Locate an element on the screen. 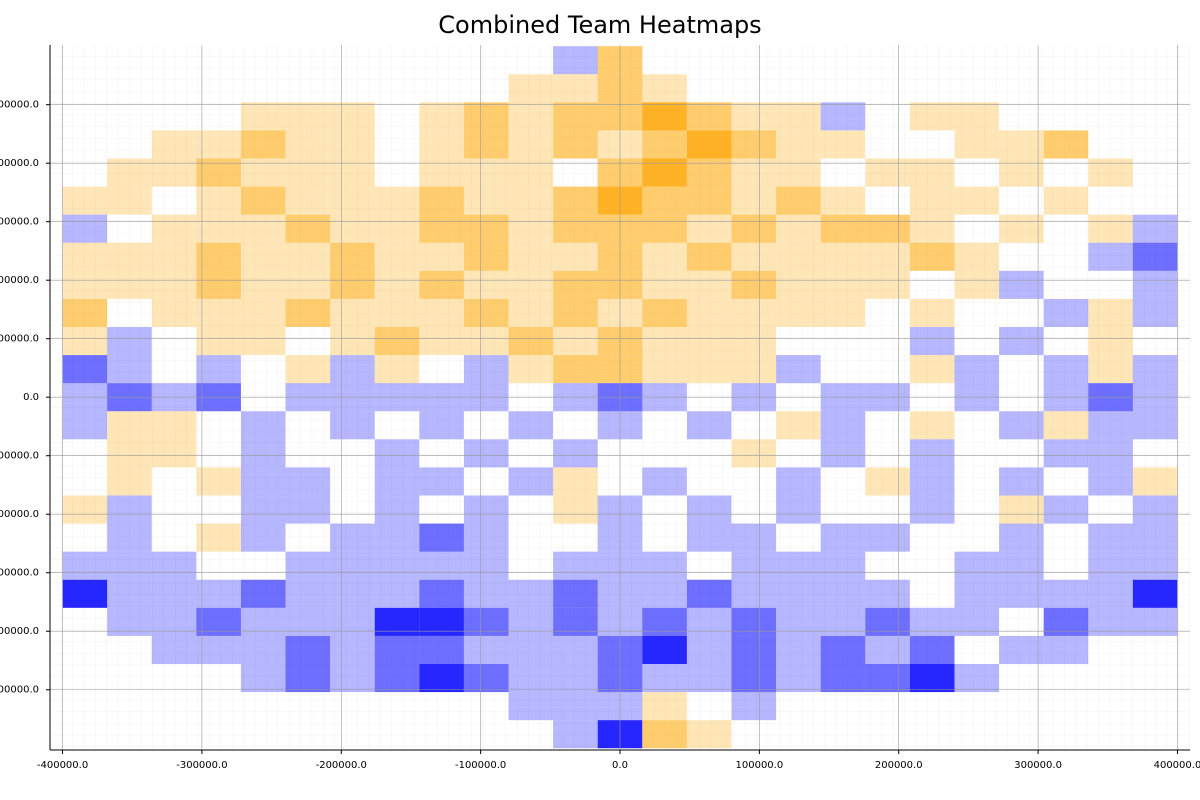  y-tick-label: -200000.0 is located at coordinates (19, 514).